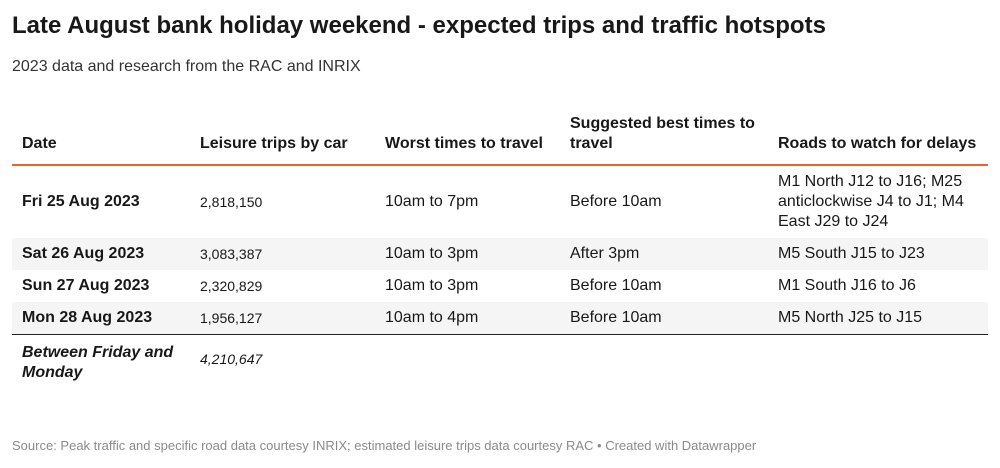  I want to click on column-header: Date, so click(101, 137).